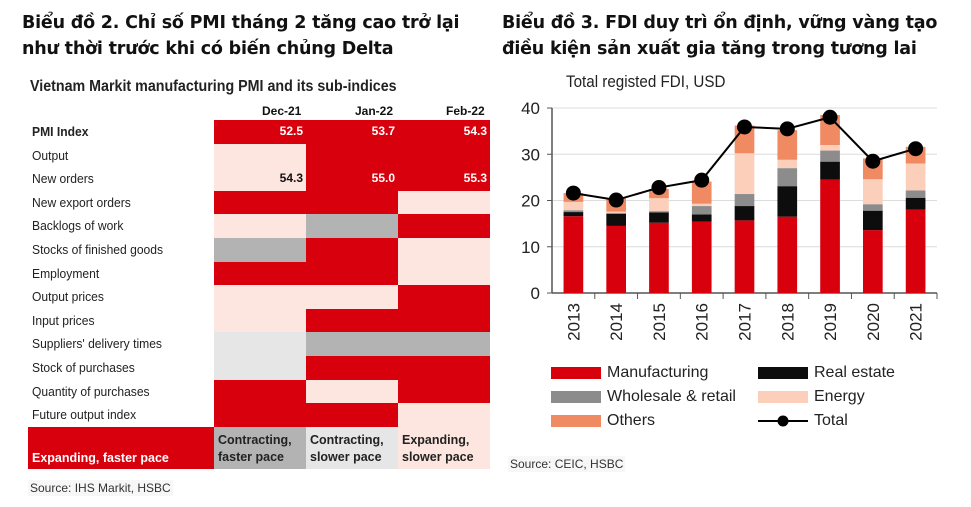 The width and height of the screenshot is (971, 507). I want to click on legend-expanding-faster: Expanding, faster pace, so click(121, 448).